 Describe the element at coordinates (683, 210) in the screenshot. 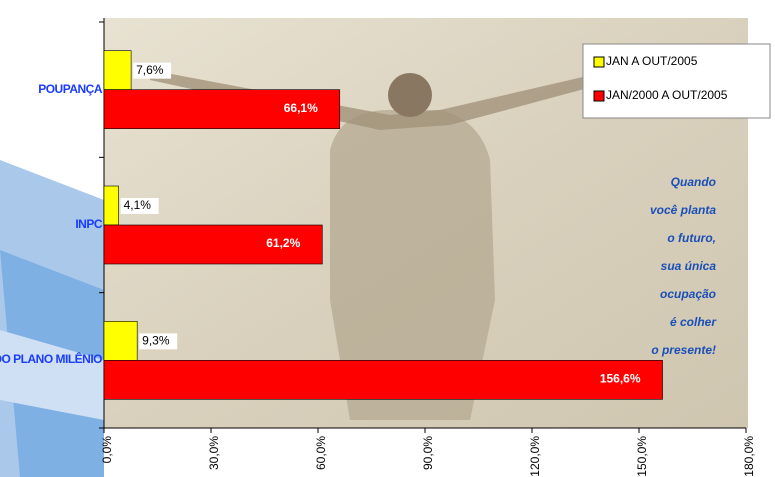

I see `quote-line: você planta` at that location.